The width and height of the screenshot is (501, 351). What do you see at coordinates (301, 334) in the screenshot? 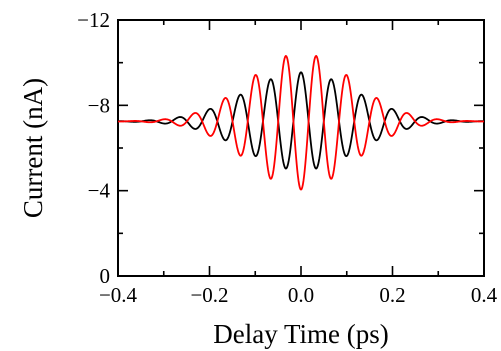
I see `x-axis-title: Delay Time (ps)` at bounding box center [301, 334].